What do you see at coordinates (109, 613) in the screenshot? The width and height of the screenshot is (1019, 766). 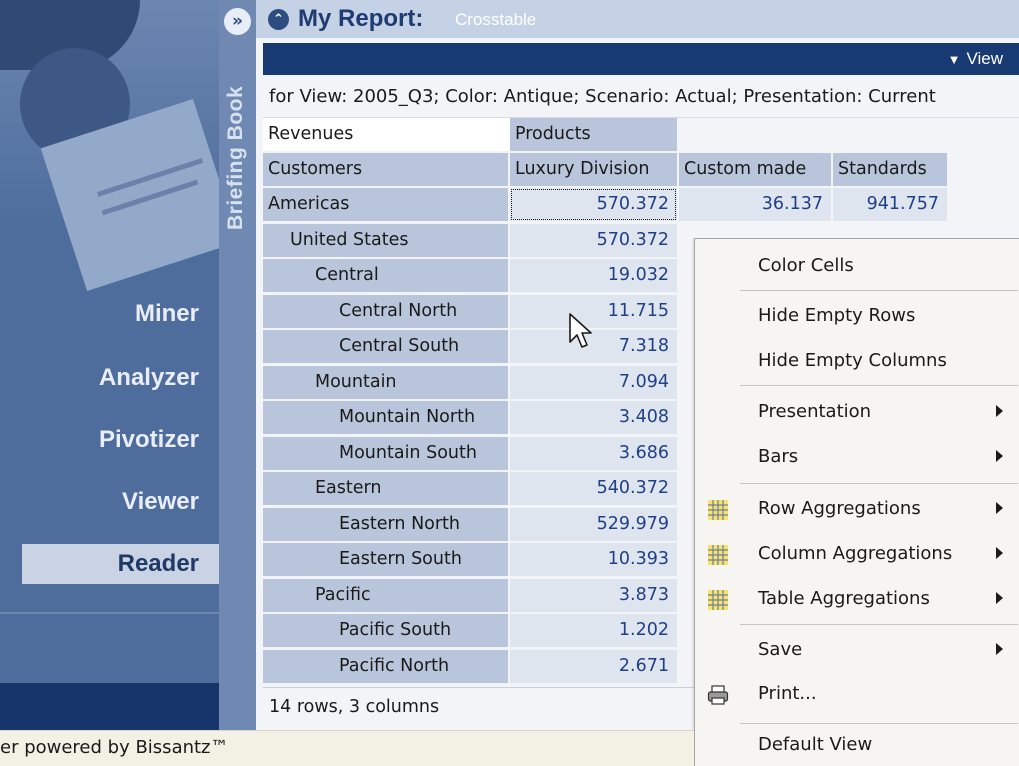 I see `nav-divider` at bounding box center [109, 613].